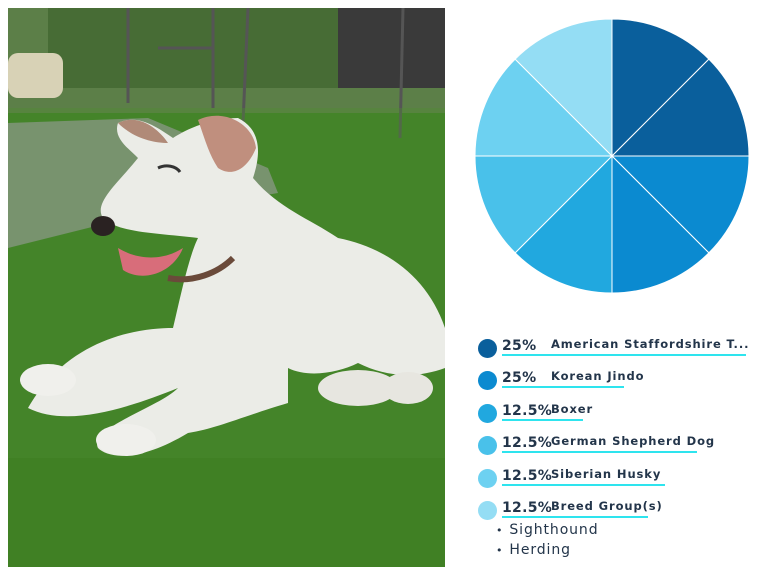 This screenshot has width=766, height=575. I want to click on legend-row: 12.5% Siberian Husky, so click(621, 480).